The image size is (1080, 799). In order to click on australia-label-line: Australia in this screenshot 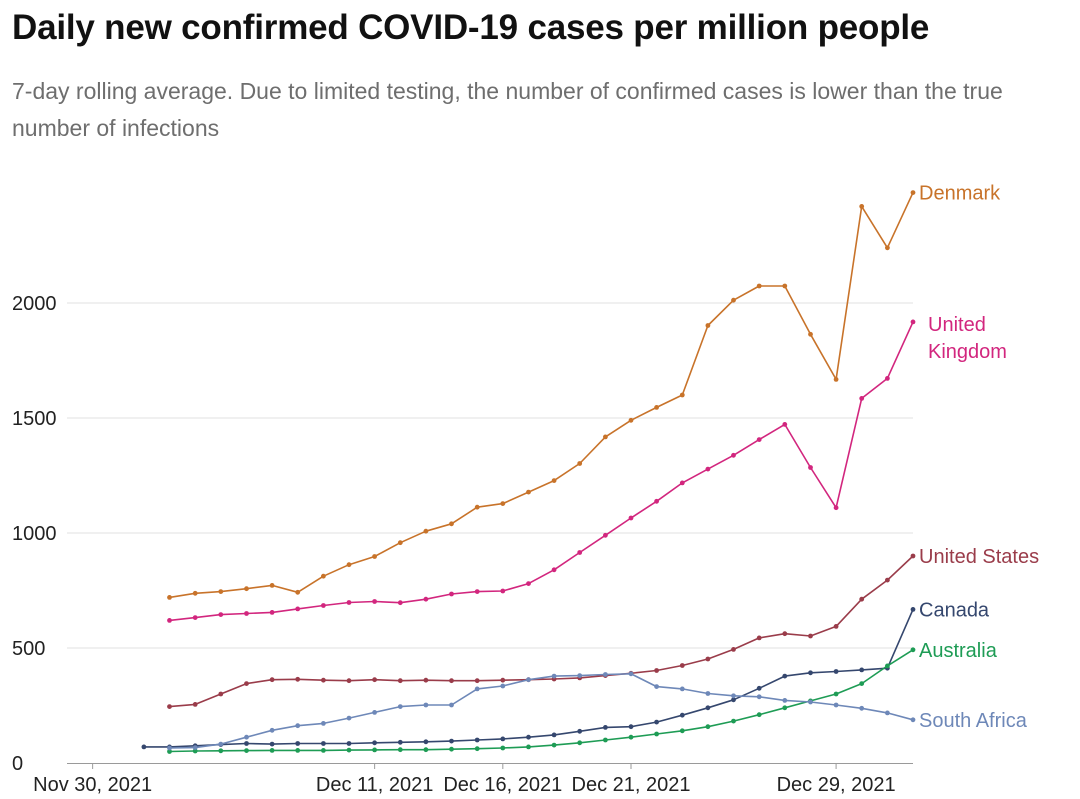, I will do `click(958, 651)`.